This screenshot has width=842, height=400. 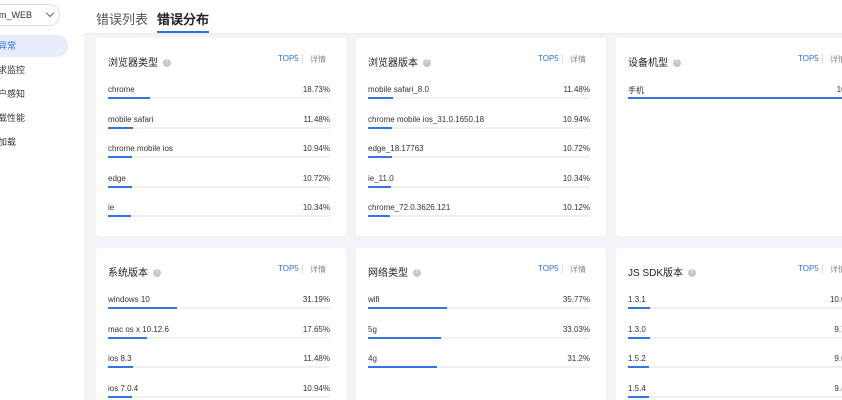 What do you see at coordinates (735, 304) in the screenshot?
I see `list-item: 1.3.1 10.02` at bounding box center [735, 304].